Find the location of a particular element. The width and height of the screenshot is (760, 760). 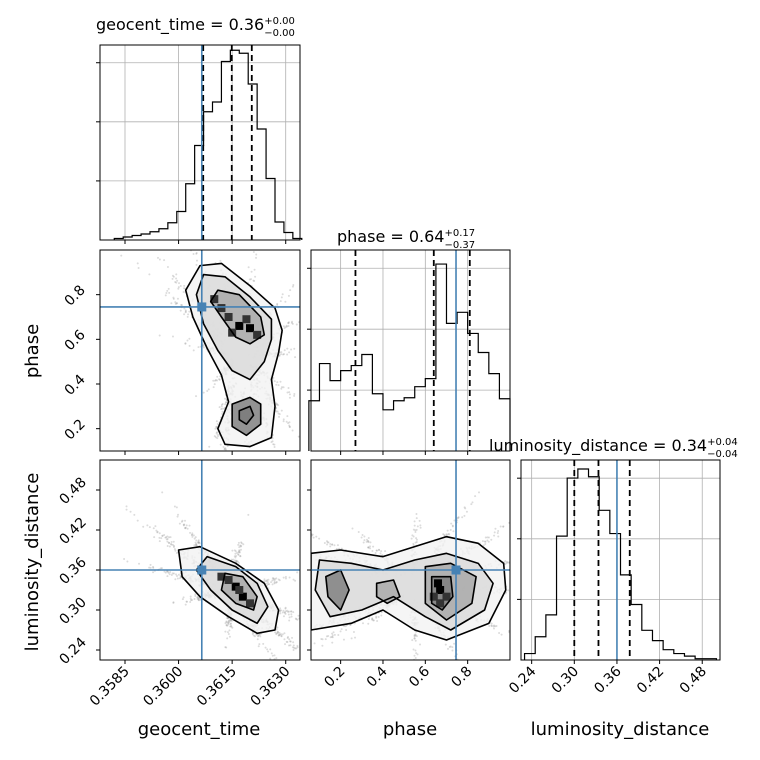

ylabel-phase: phase is located at coordinates (32, 351).